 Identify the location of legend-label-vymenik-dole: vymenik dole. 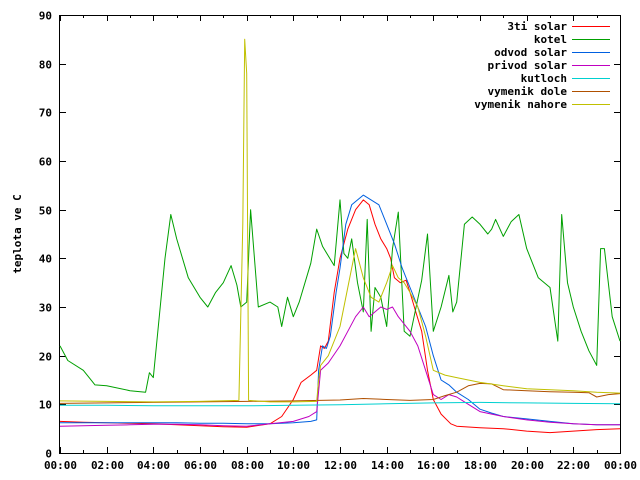
(528, 91).